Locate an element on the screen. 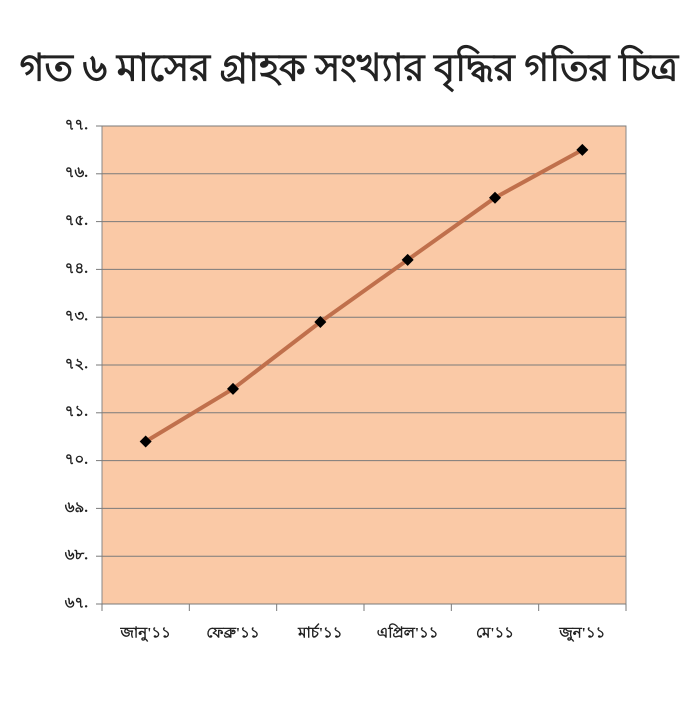 The width and height of the screenshot is (698, 706). y-tick-label: ৭৪. is located at coordinates (76, 269).